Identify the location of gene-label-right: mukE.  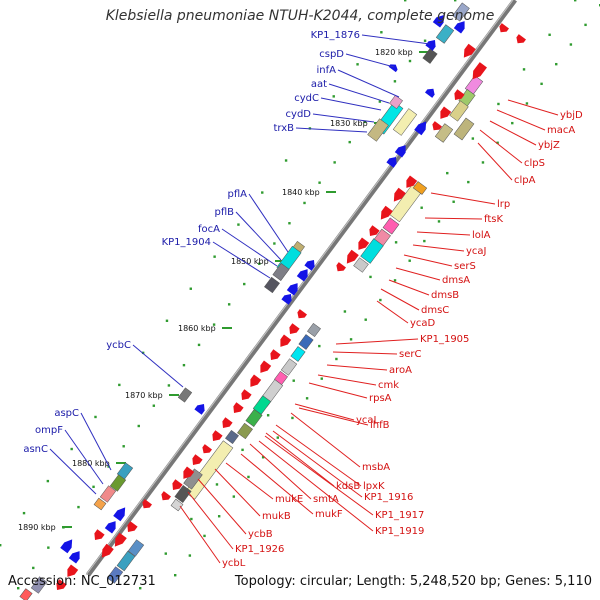
(289, 499).